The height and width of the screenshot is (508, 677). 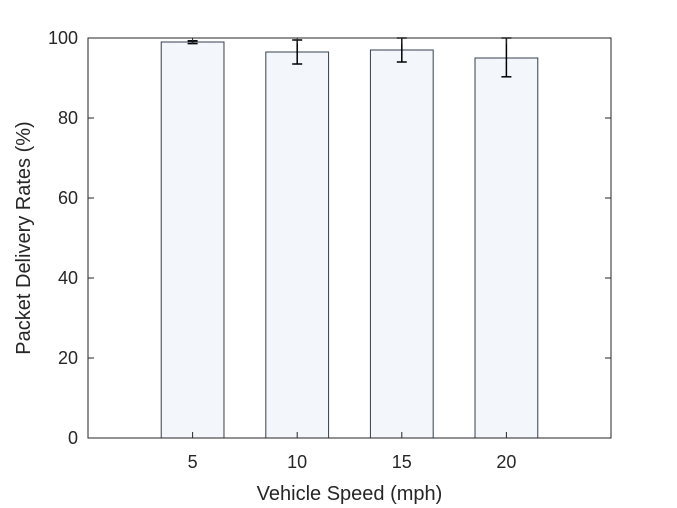 What do you see at coordinates (68, 358) in the screenshot?
I see `y-tick-label-20: 20` at bounding box center [68, 358].